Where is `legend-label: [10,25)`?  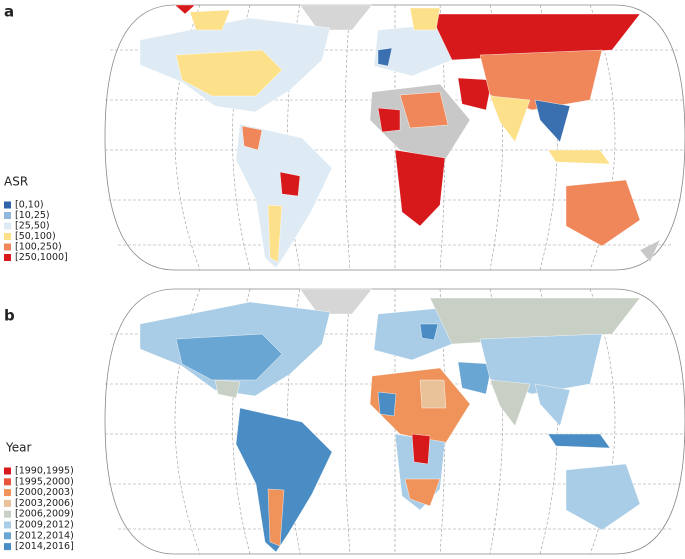 legend-label: [10,25) is located at coordinates (32, 215).